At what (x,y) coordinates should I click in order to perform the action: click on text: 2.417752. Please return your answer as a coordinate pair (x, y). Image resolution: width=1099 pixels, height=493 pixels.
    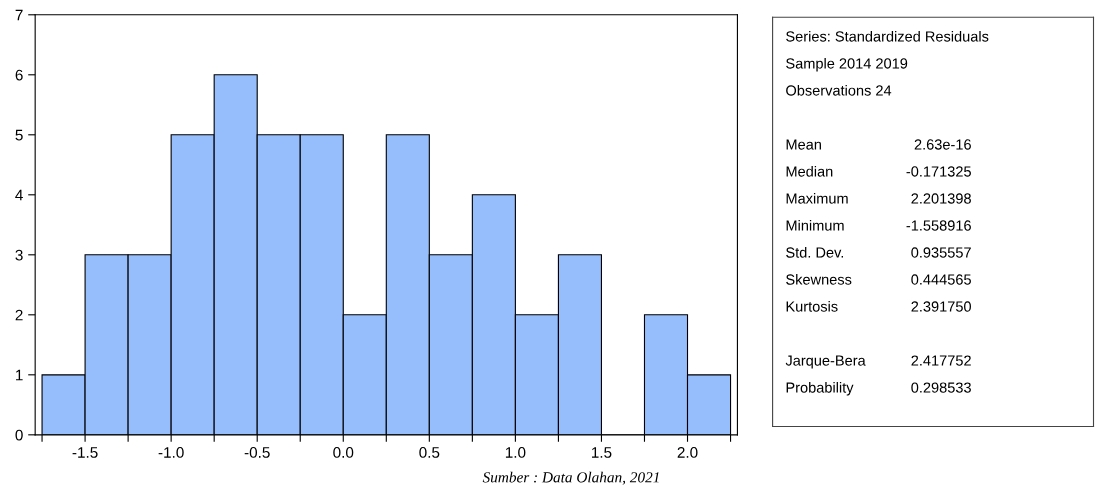
    Looking at the image, I should click on (941, 360).